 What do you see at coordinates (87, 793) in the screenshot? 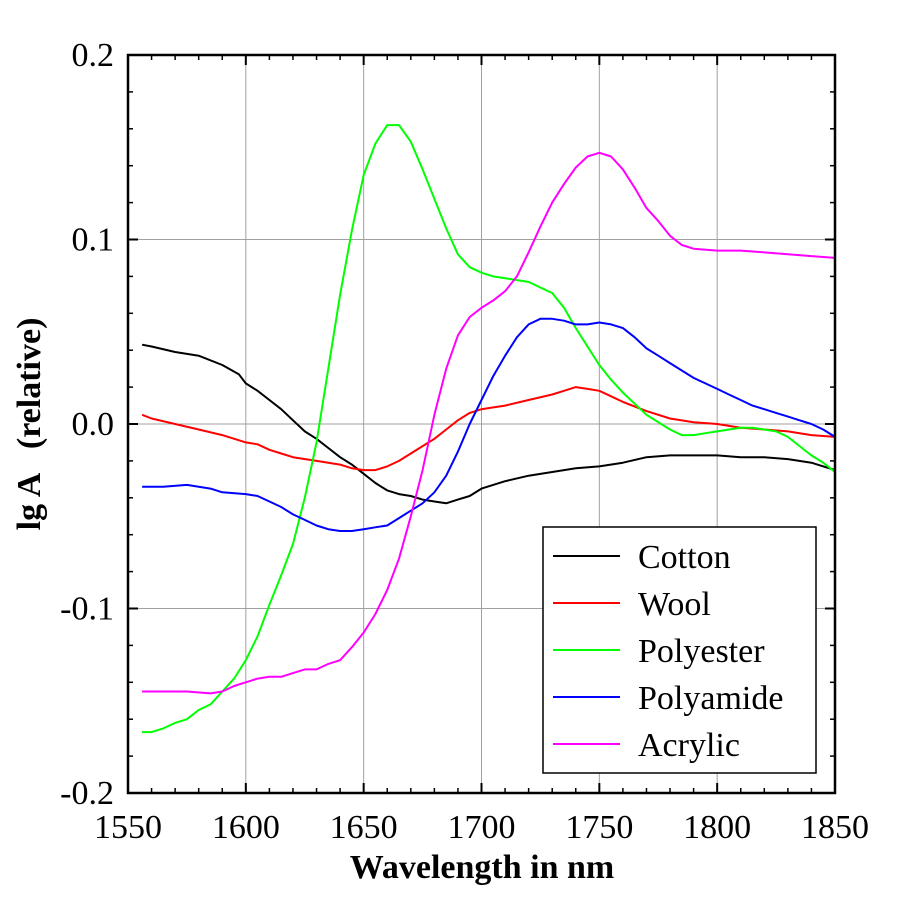
I see `y-tick-label: -0.2` at bounding box center [87, 793].